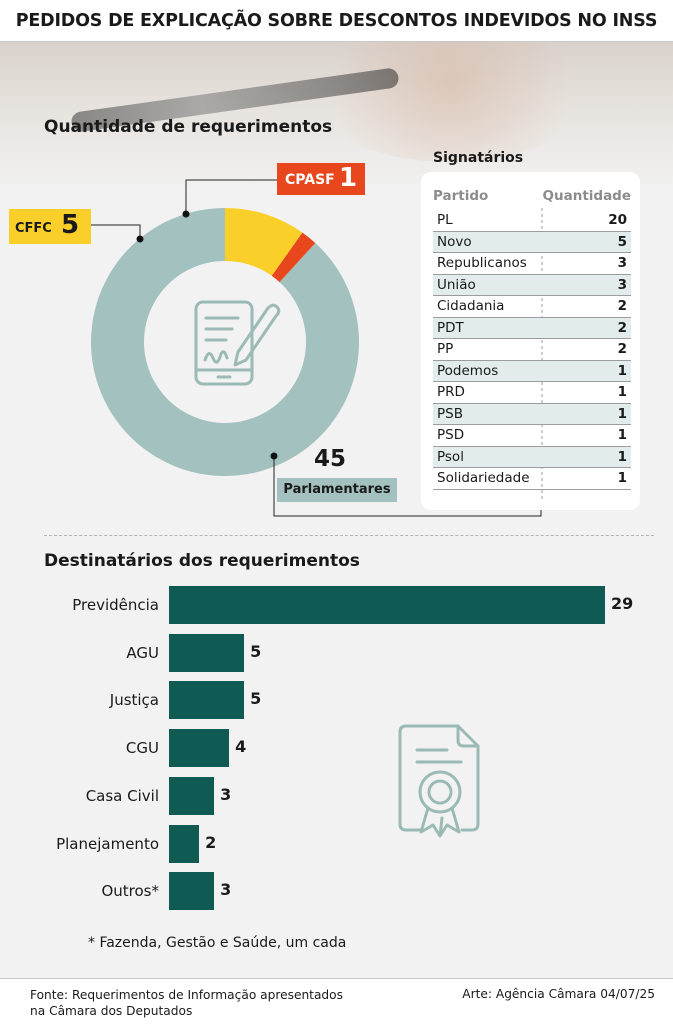 The width and height of the screenshot is (673, 1025). Describe the element at coordinates (70, 225) in the screenshot. I see `cffc-value: 5` at that location.